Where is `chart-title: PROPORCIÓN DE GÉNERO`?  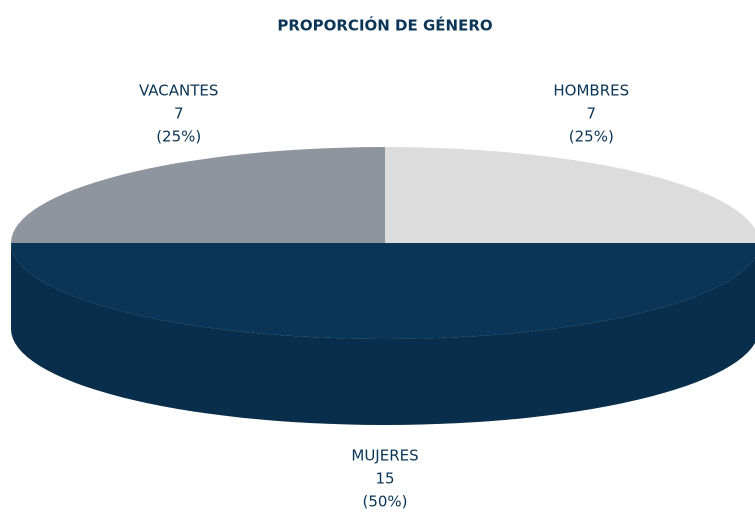
chart-title: PROPORCIÓN DE GÉNERO is located at coordinates (384, 25).